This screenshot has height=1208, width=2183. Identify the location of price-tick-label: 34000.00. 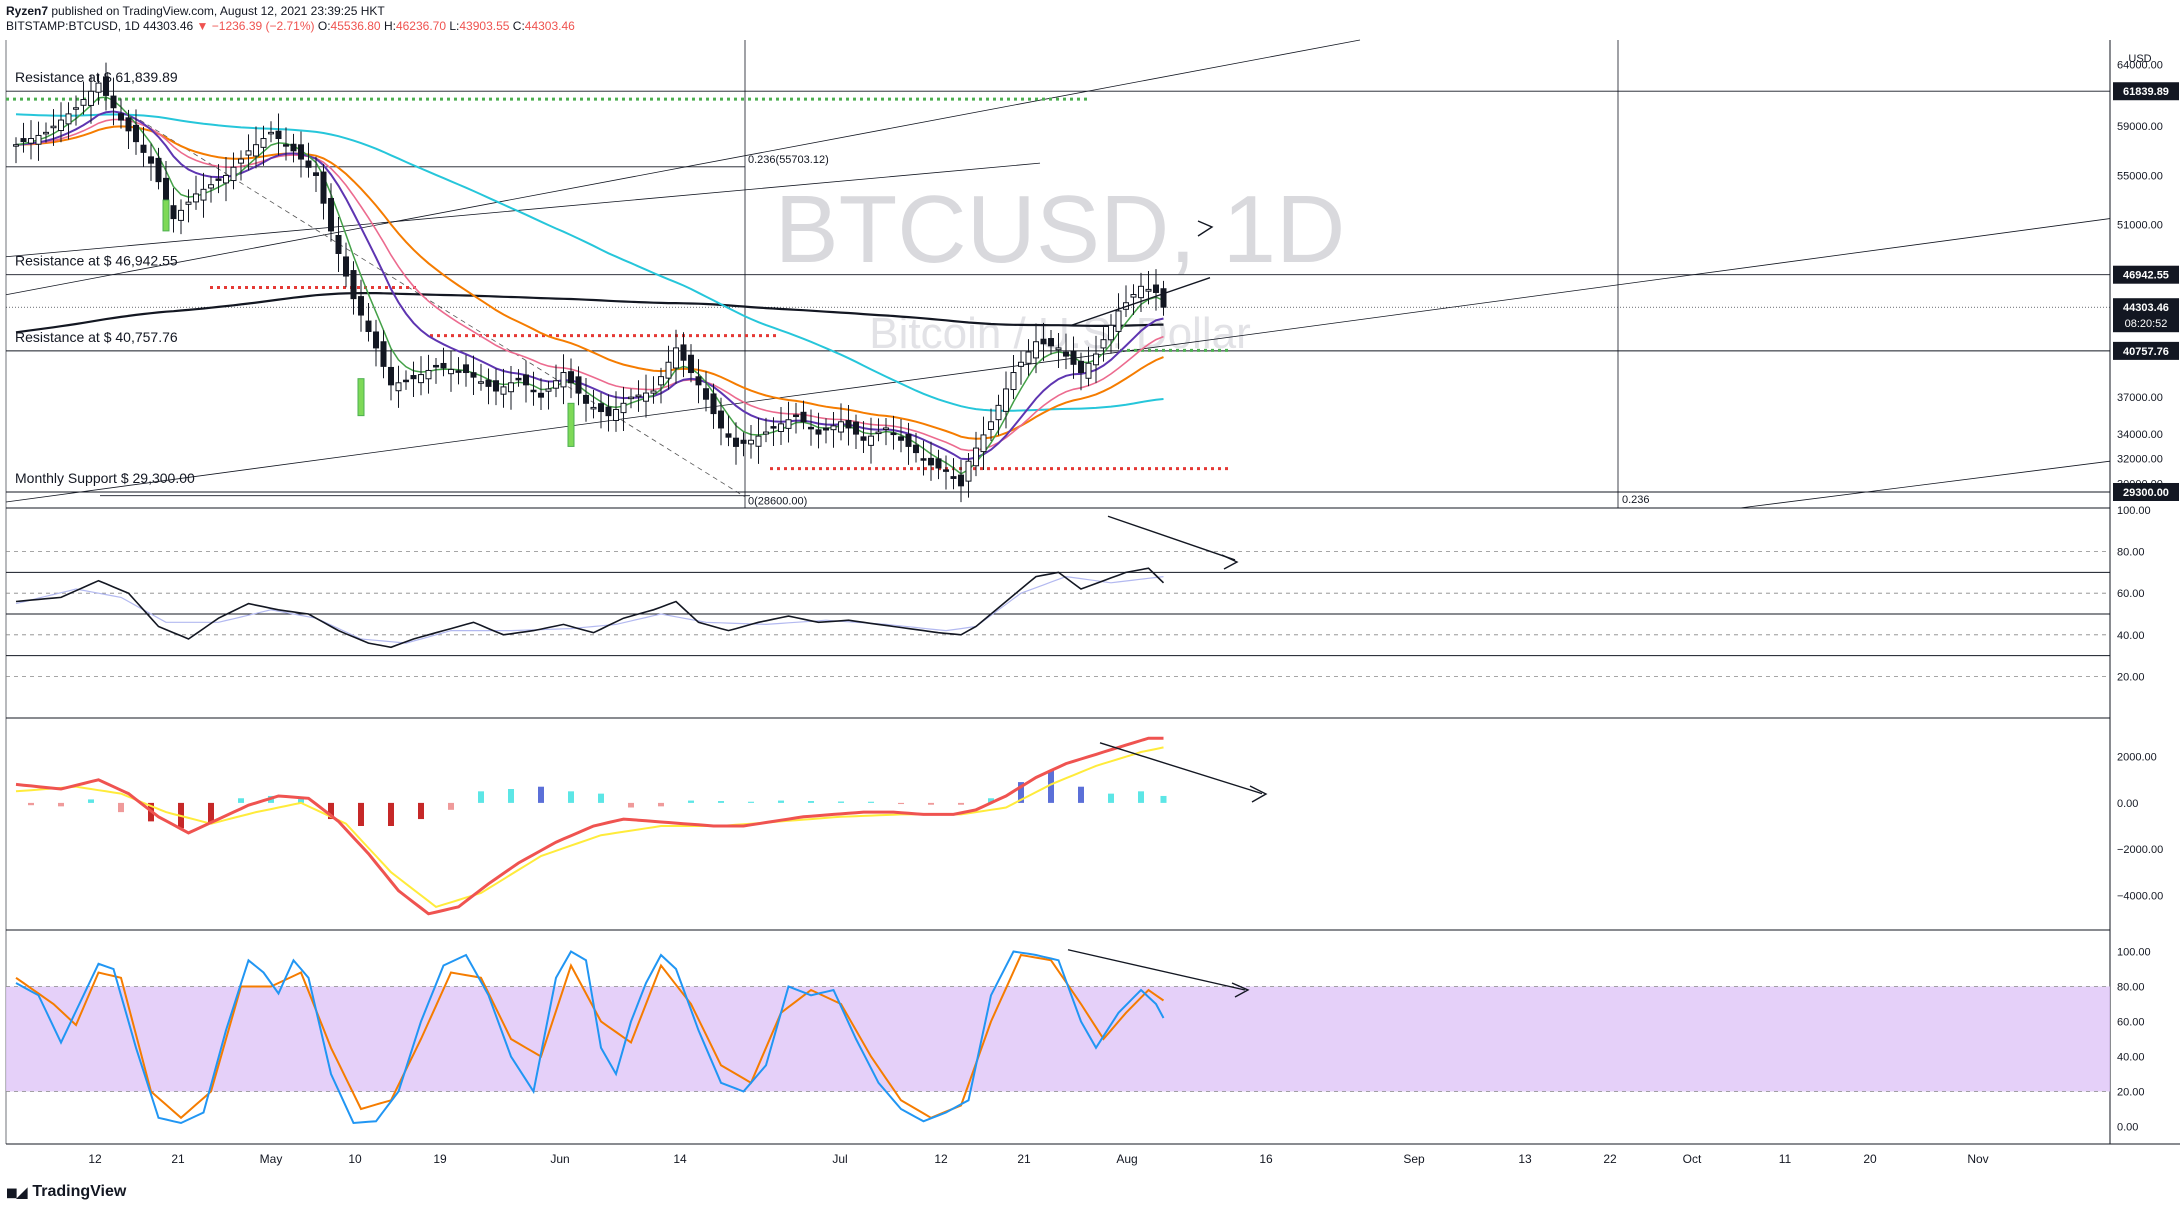
(2140, 435).